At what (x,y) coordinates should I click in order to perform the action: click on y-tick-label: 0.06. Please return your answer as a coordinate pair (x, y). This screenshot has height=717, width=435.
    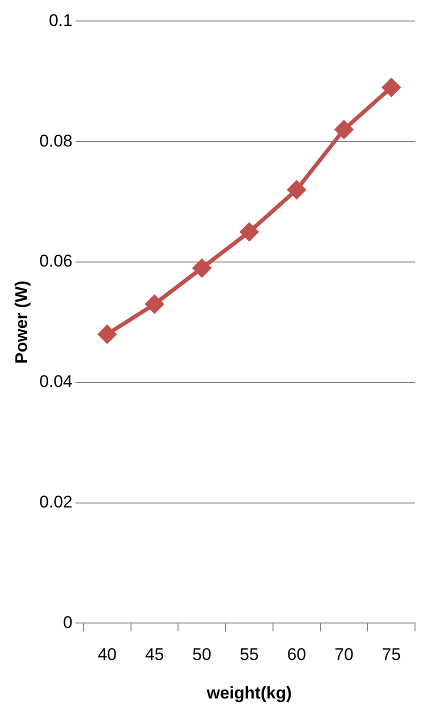
    Looking at the image, I should click on (55, 261).